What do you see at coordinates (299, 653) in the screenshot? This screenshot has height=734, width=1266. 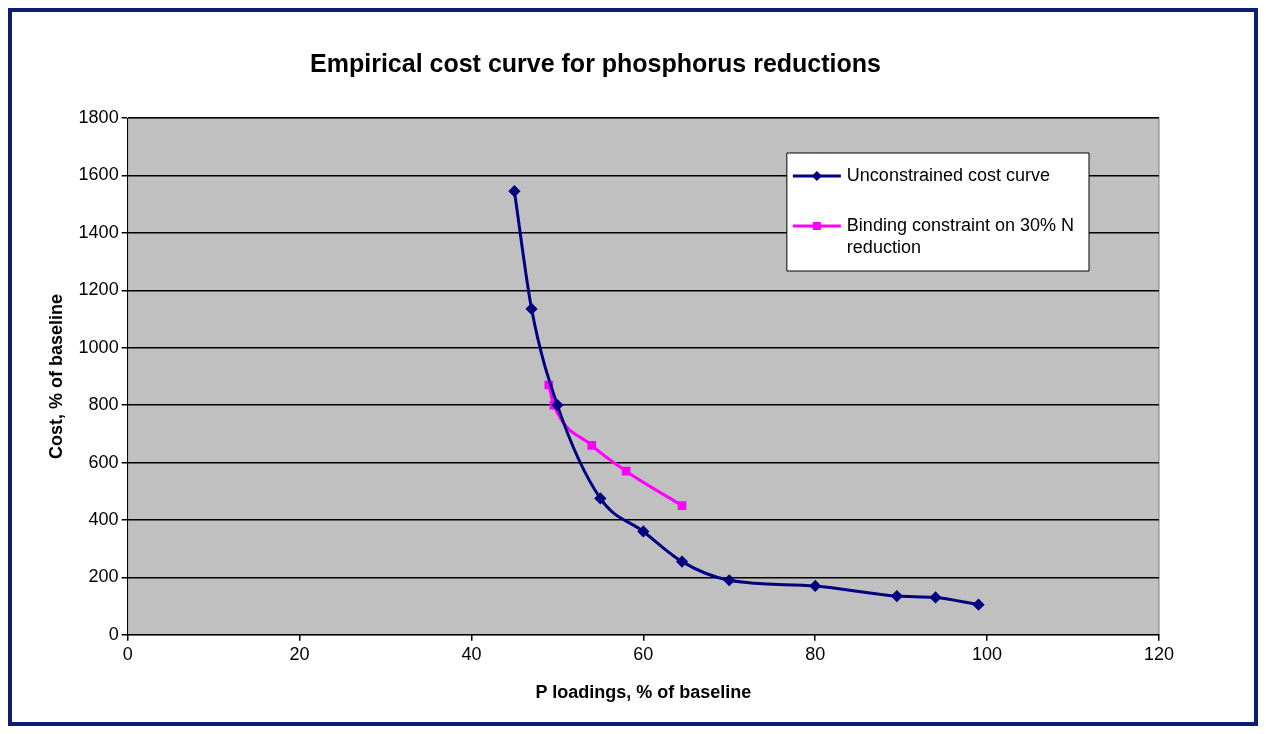 I see `x-tick-label: 20` at bounding box center [299, 653].